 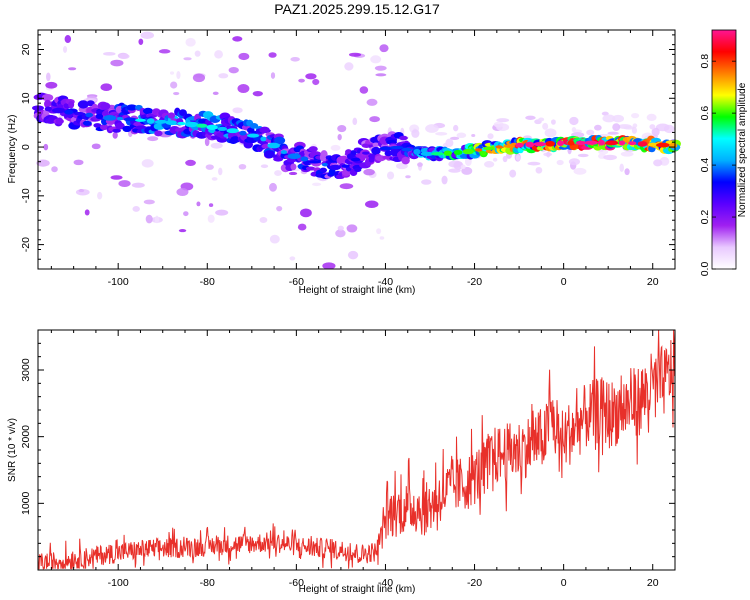 I want to click on snr-x-tick-label: -60, so click(x=296, y=583).